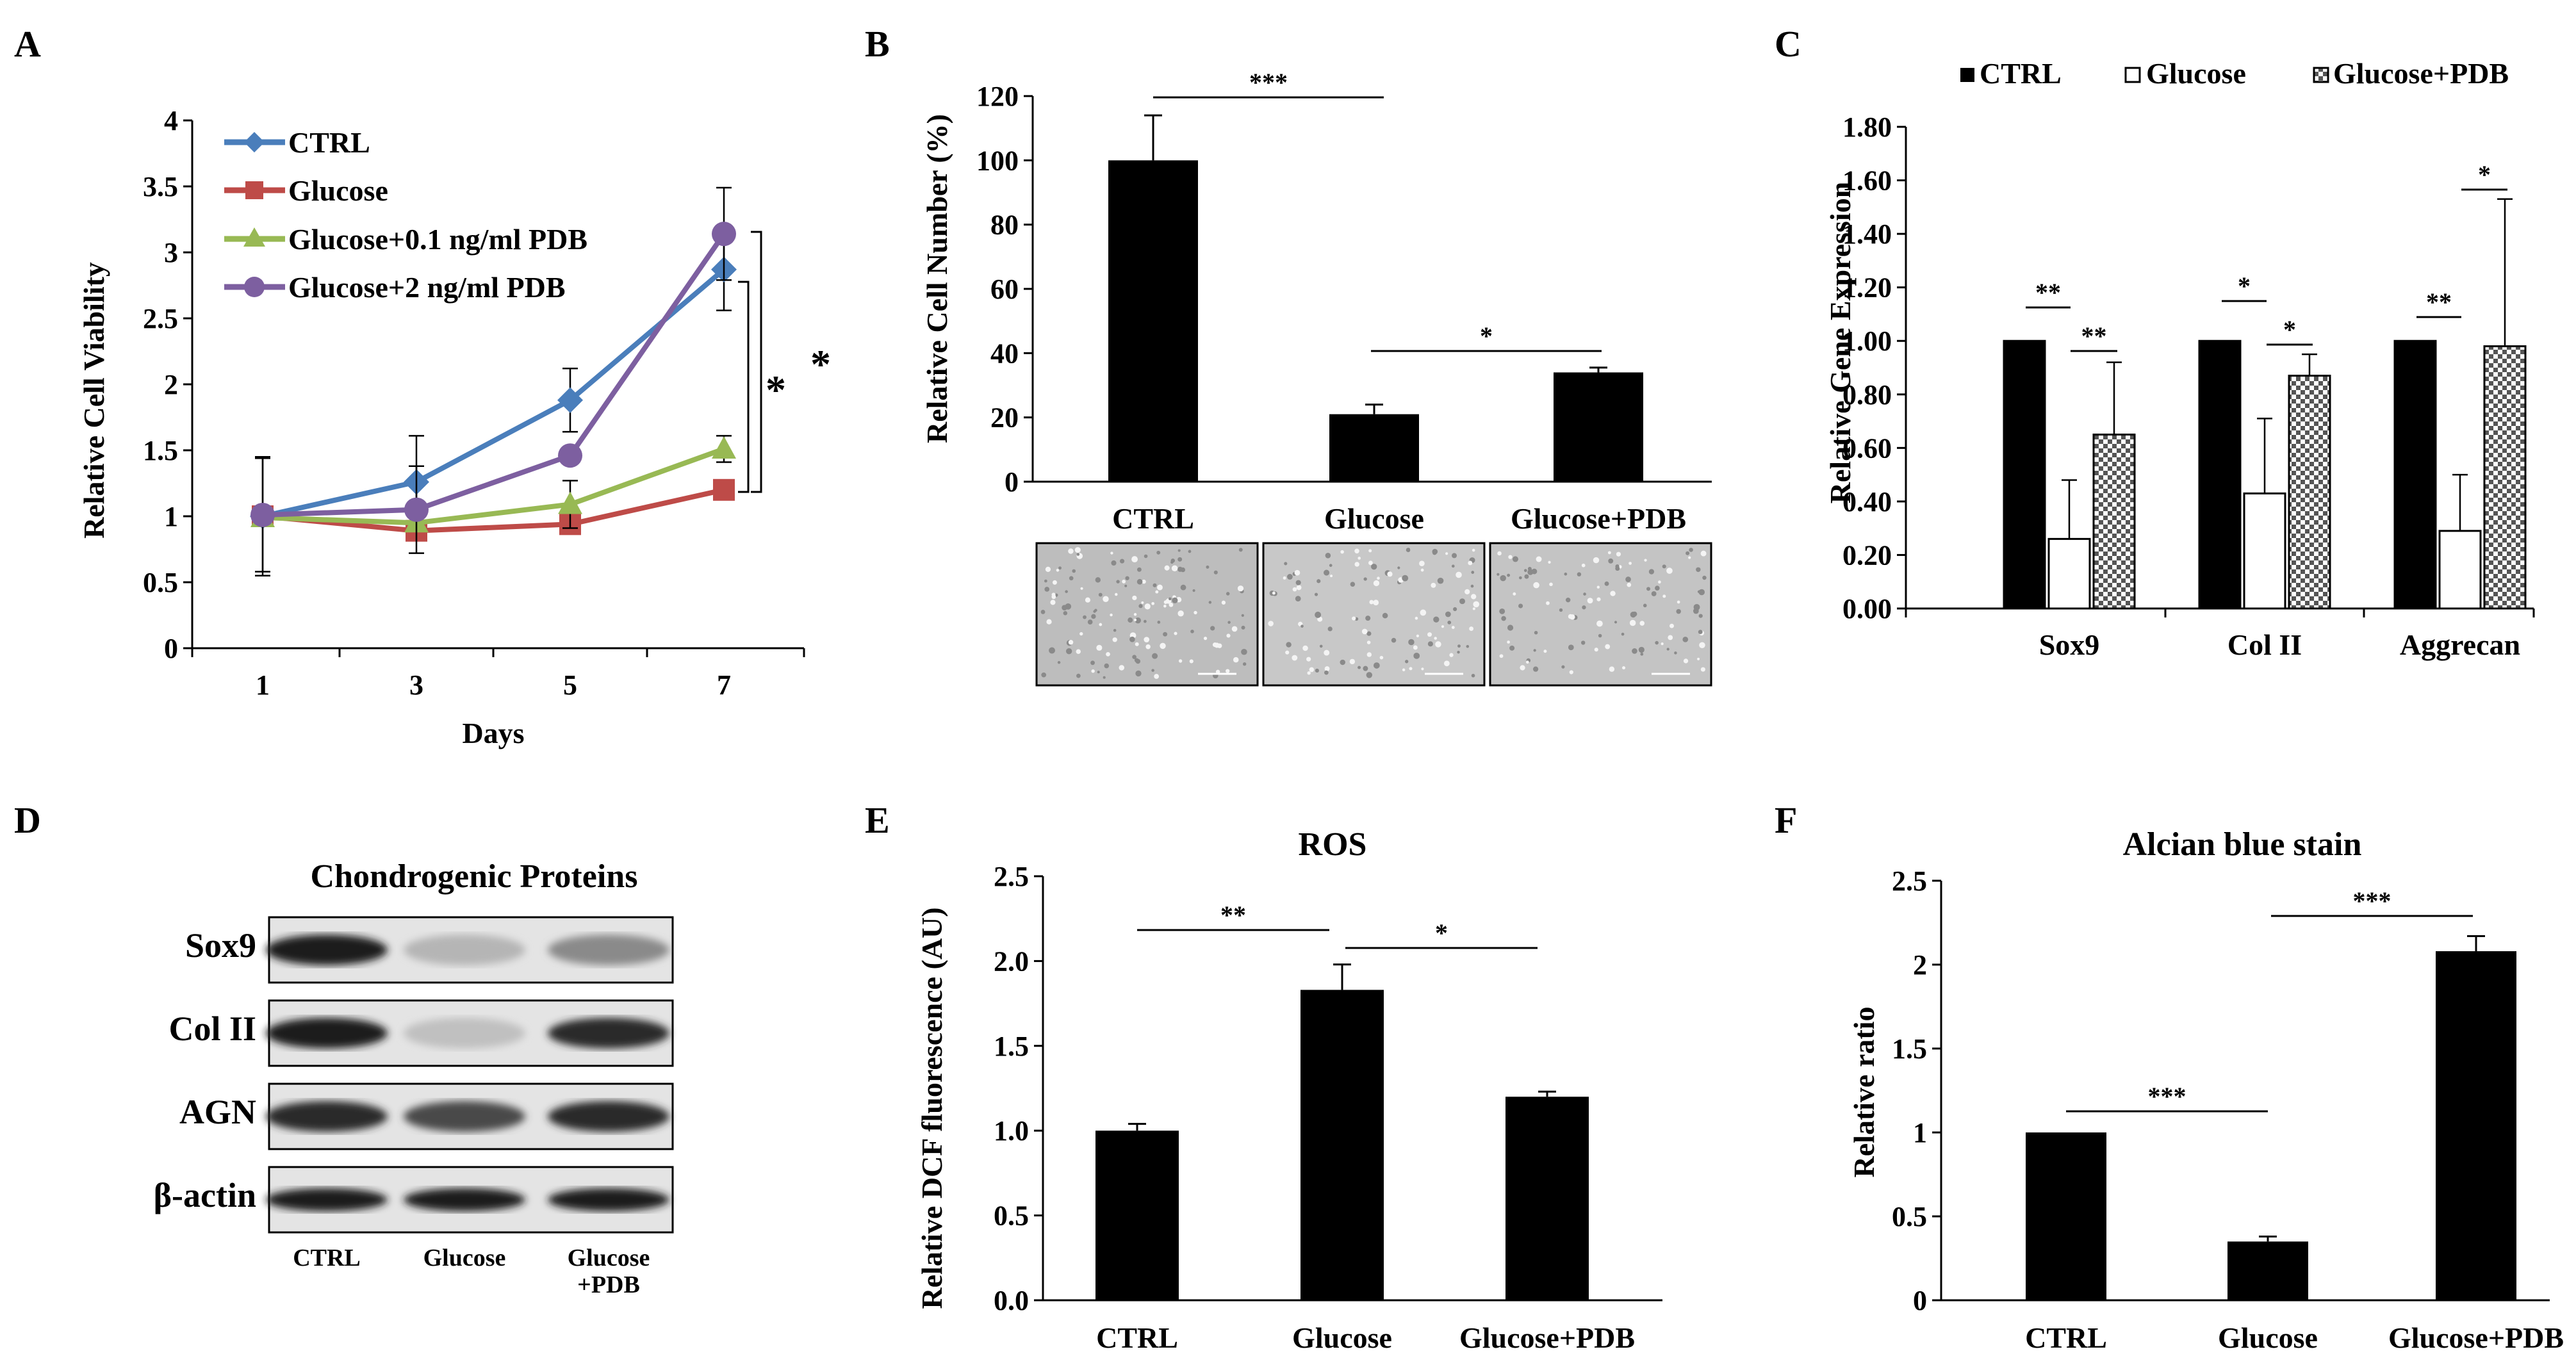 Image resolution: width=2576 pixels, height=1372 pixels. Describe the element at coordinates (160, 318) in the screenshot. I see `panel-a-ytick-label: 2.5` at that location.